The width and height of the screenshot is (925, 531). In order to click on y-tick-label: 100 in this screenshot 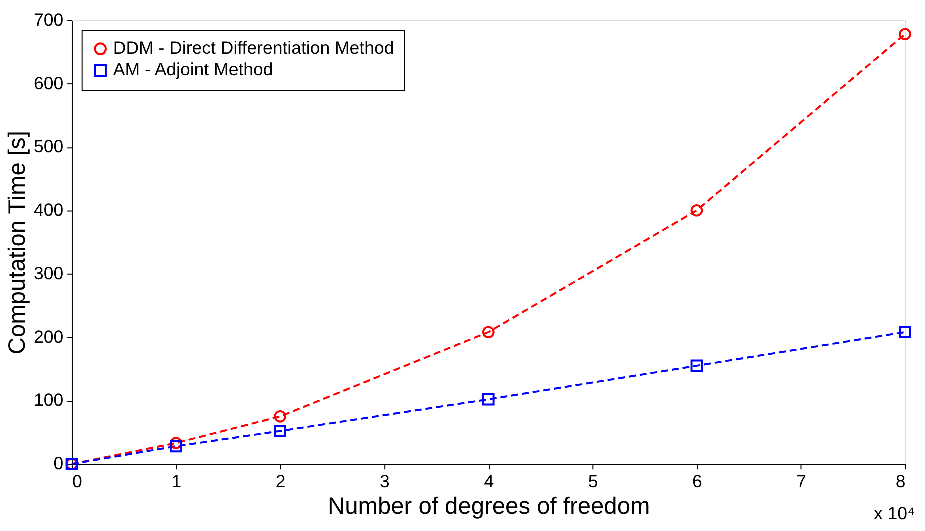, I will do `click(49, 400)`.